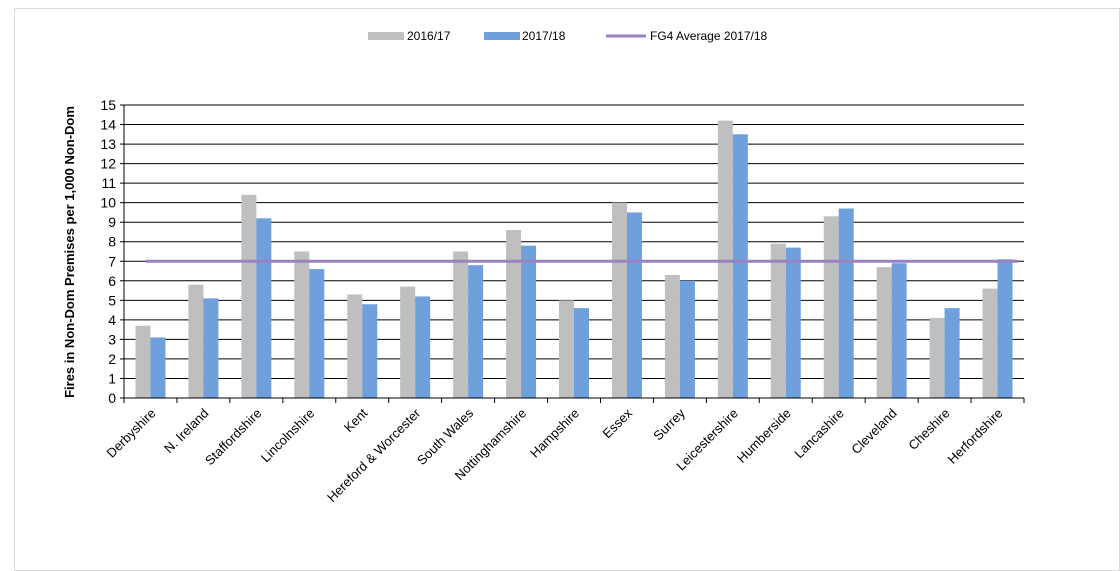  Describe the element at coordinates (568, 36) in the screenshot. I see `legend: 2016/17 2017/18 FG4 Average 2017/18` at that location.